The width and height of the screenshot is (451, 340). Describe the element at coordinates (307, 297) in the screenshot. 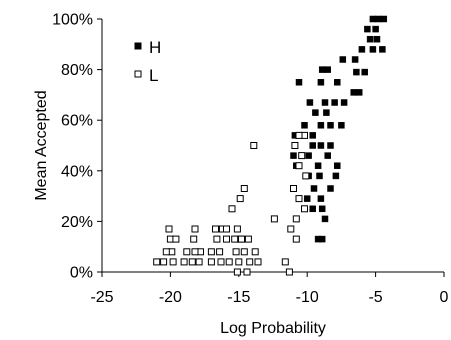

I see `x-tick-label: -10` at that location.